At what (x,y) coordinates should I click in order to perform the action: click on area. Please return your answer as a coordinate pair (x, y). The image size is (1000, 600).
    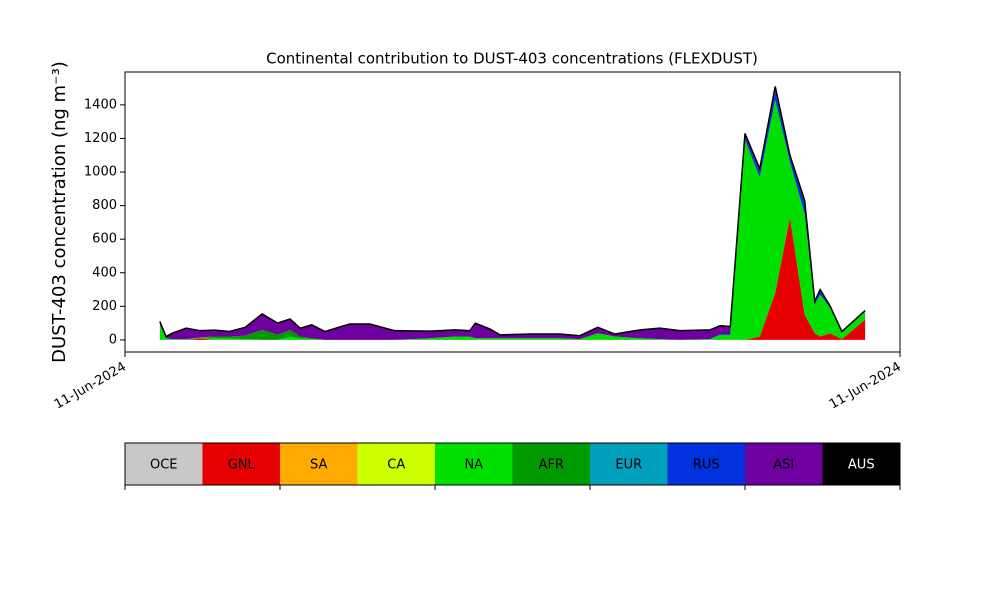
    Looking at the image, I should click on (512, 278).